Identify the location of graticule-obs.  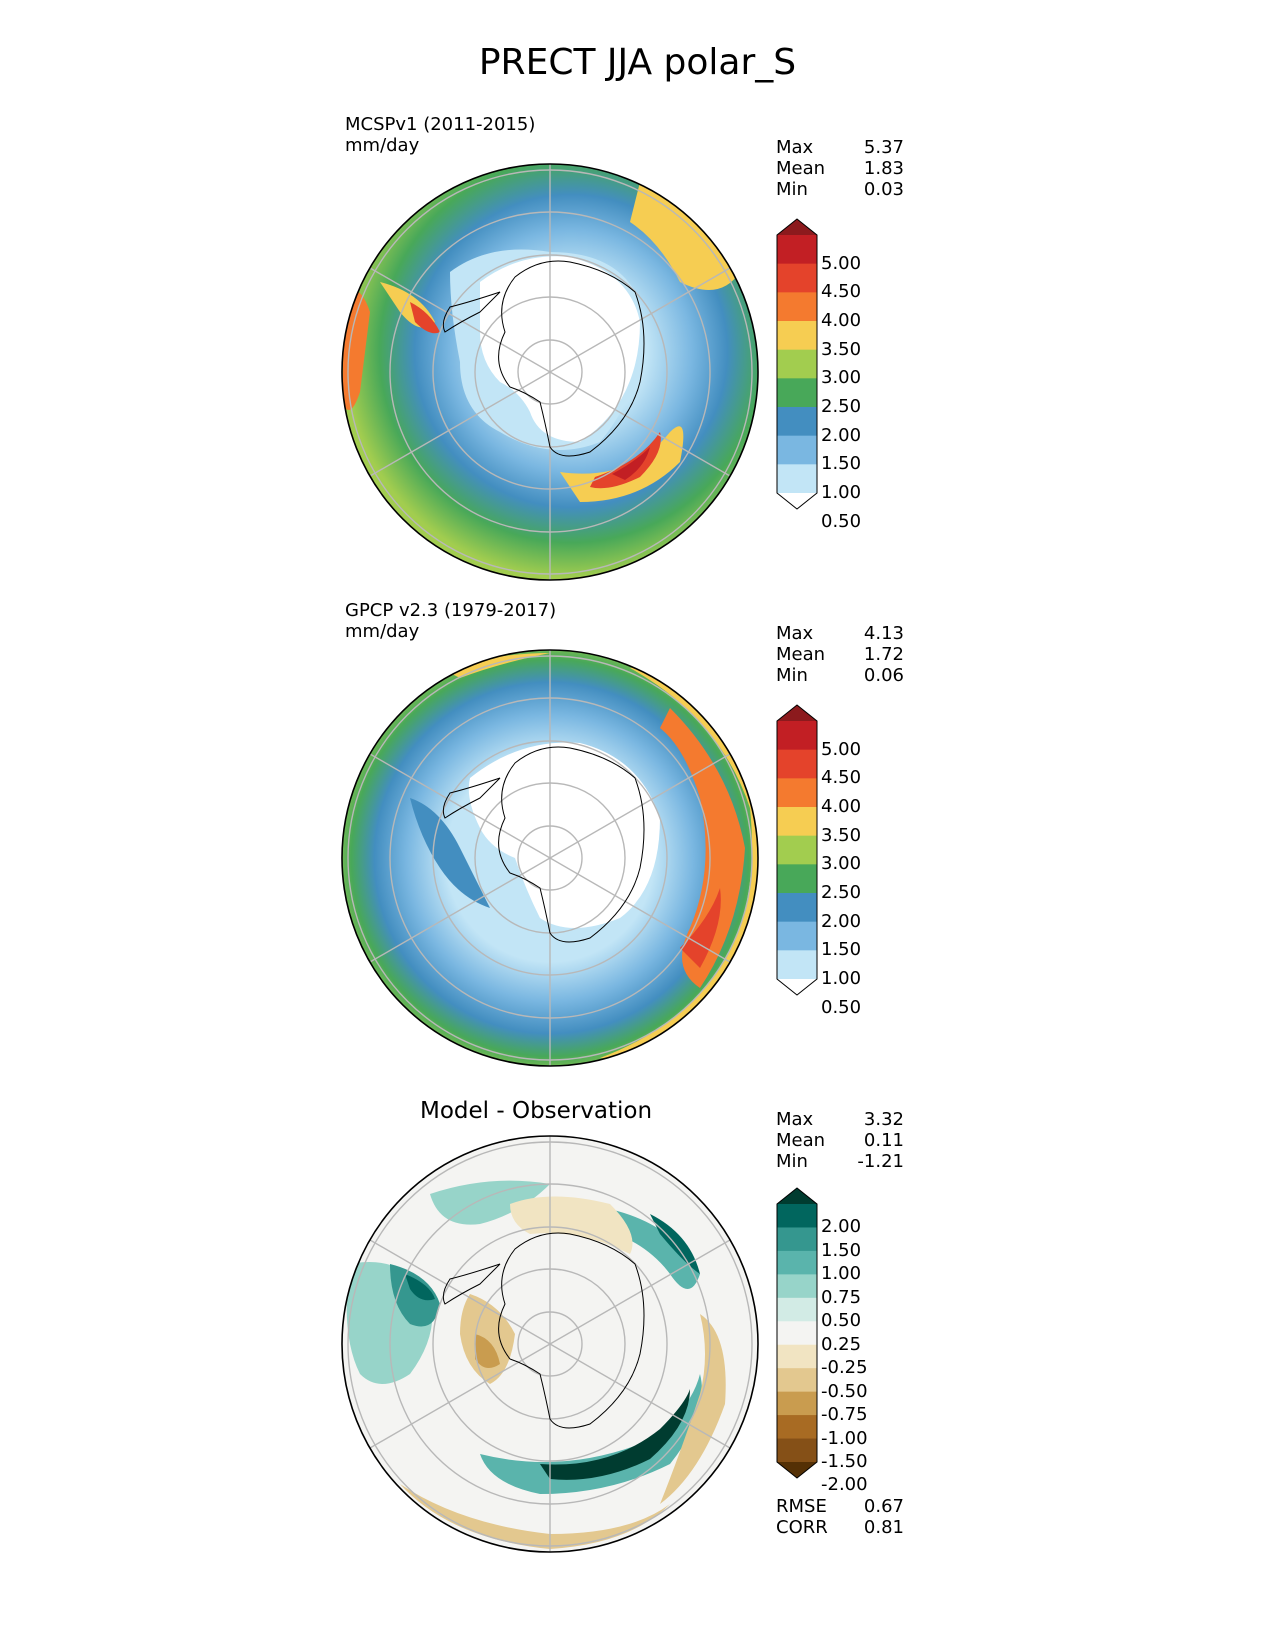
(550, 858).